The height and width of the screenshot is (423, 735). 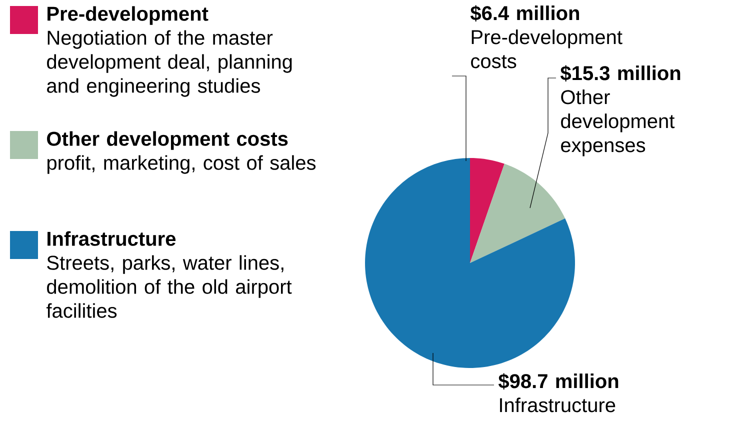 I want to click on legend-label: Pre-development, so click(x=128, y=15).